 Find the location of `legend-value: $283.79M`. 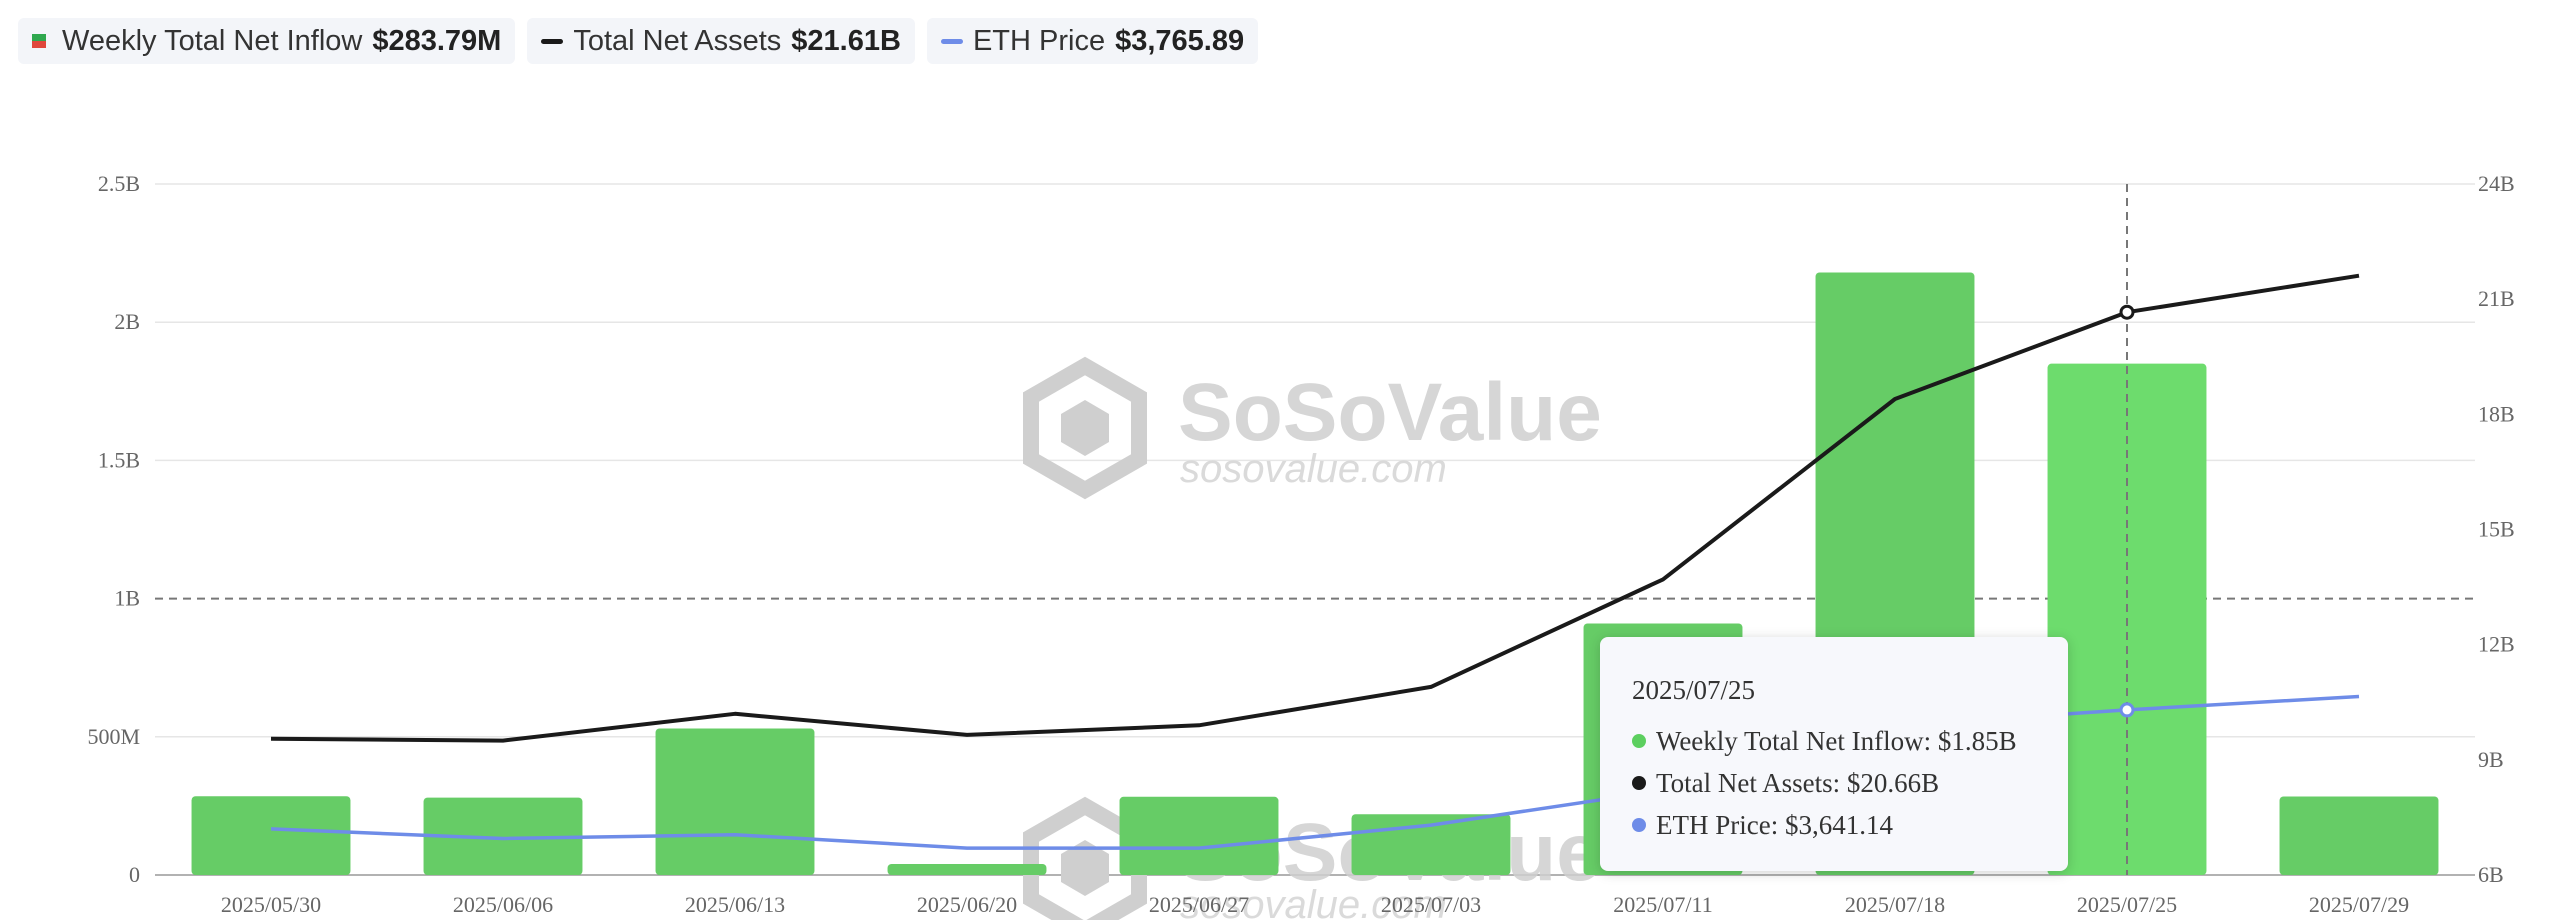

legend-value: $283.79M is located at coordinates (437, 40).